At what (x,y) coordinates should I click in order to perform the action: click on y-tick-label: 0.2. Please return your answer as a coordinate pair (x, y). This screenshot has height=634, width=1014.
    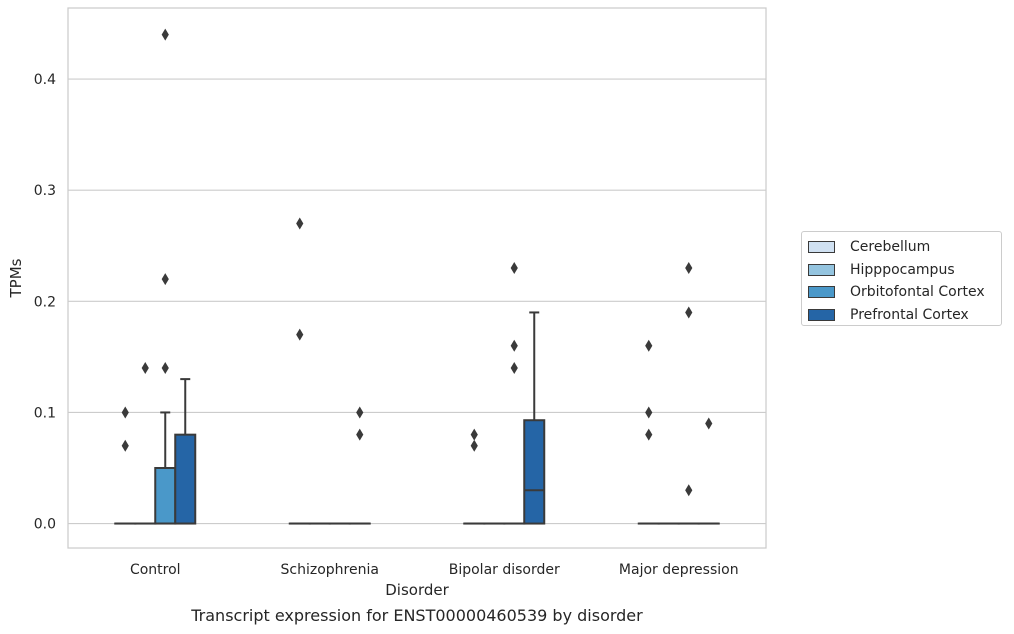
    Looking at the image, I should click on (45, 302).